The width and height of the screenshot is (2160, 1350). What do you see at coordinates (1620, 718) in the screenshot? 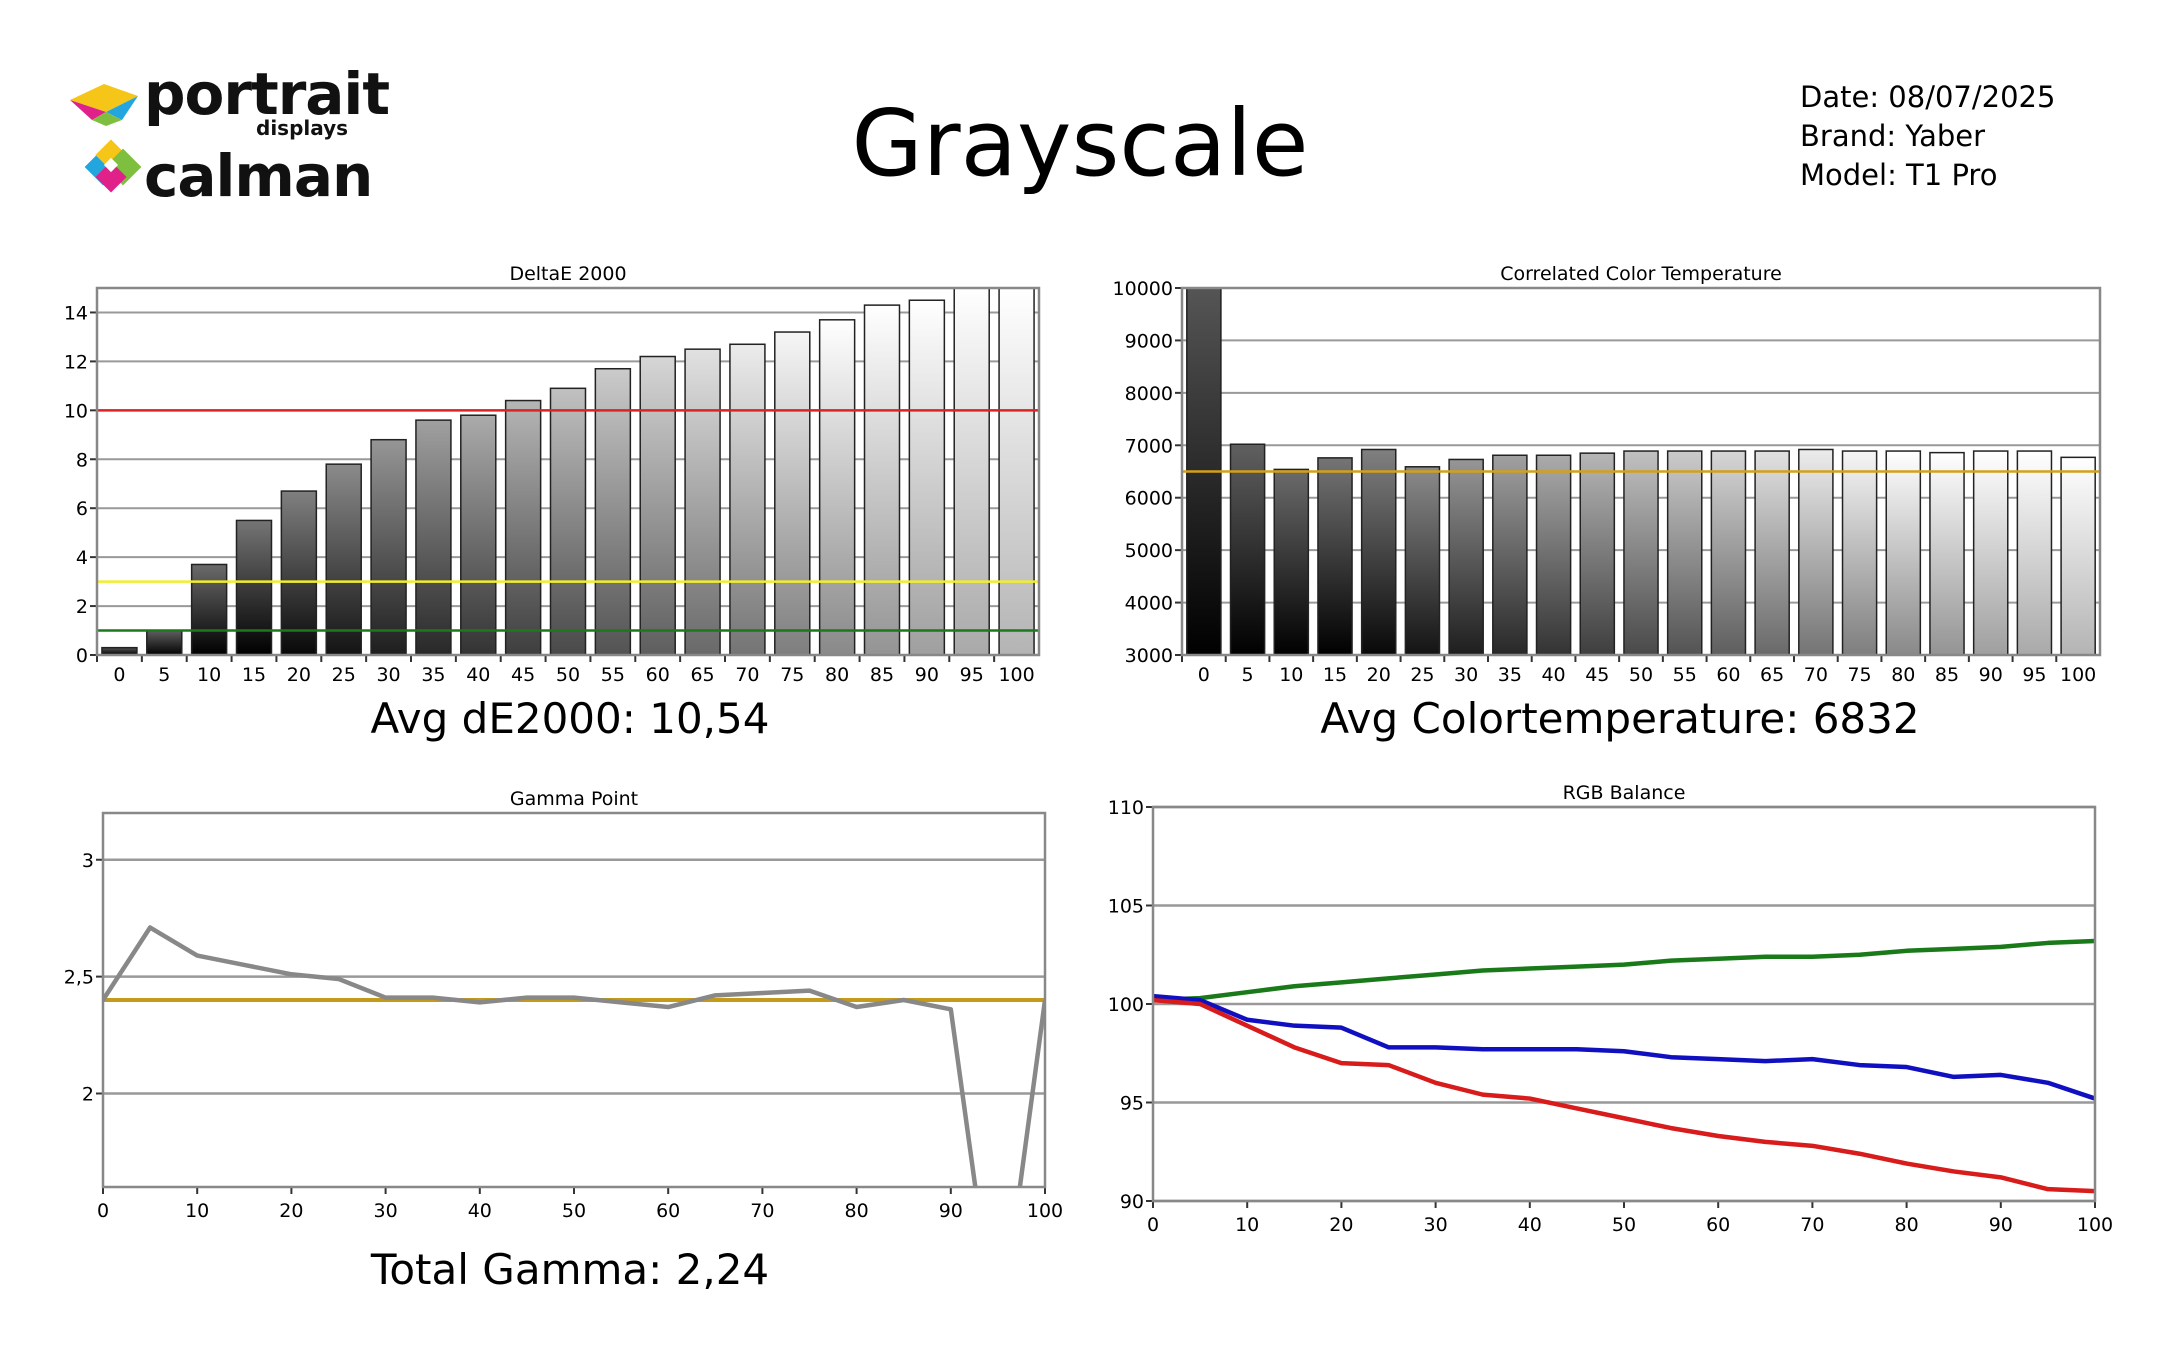
I see `cct-summary: Avg Colortemperature: 6832` at bounding box center [1620, 718].